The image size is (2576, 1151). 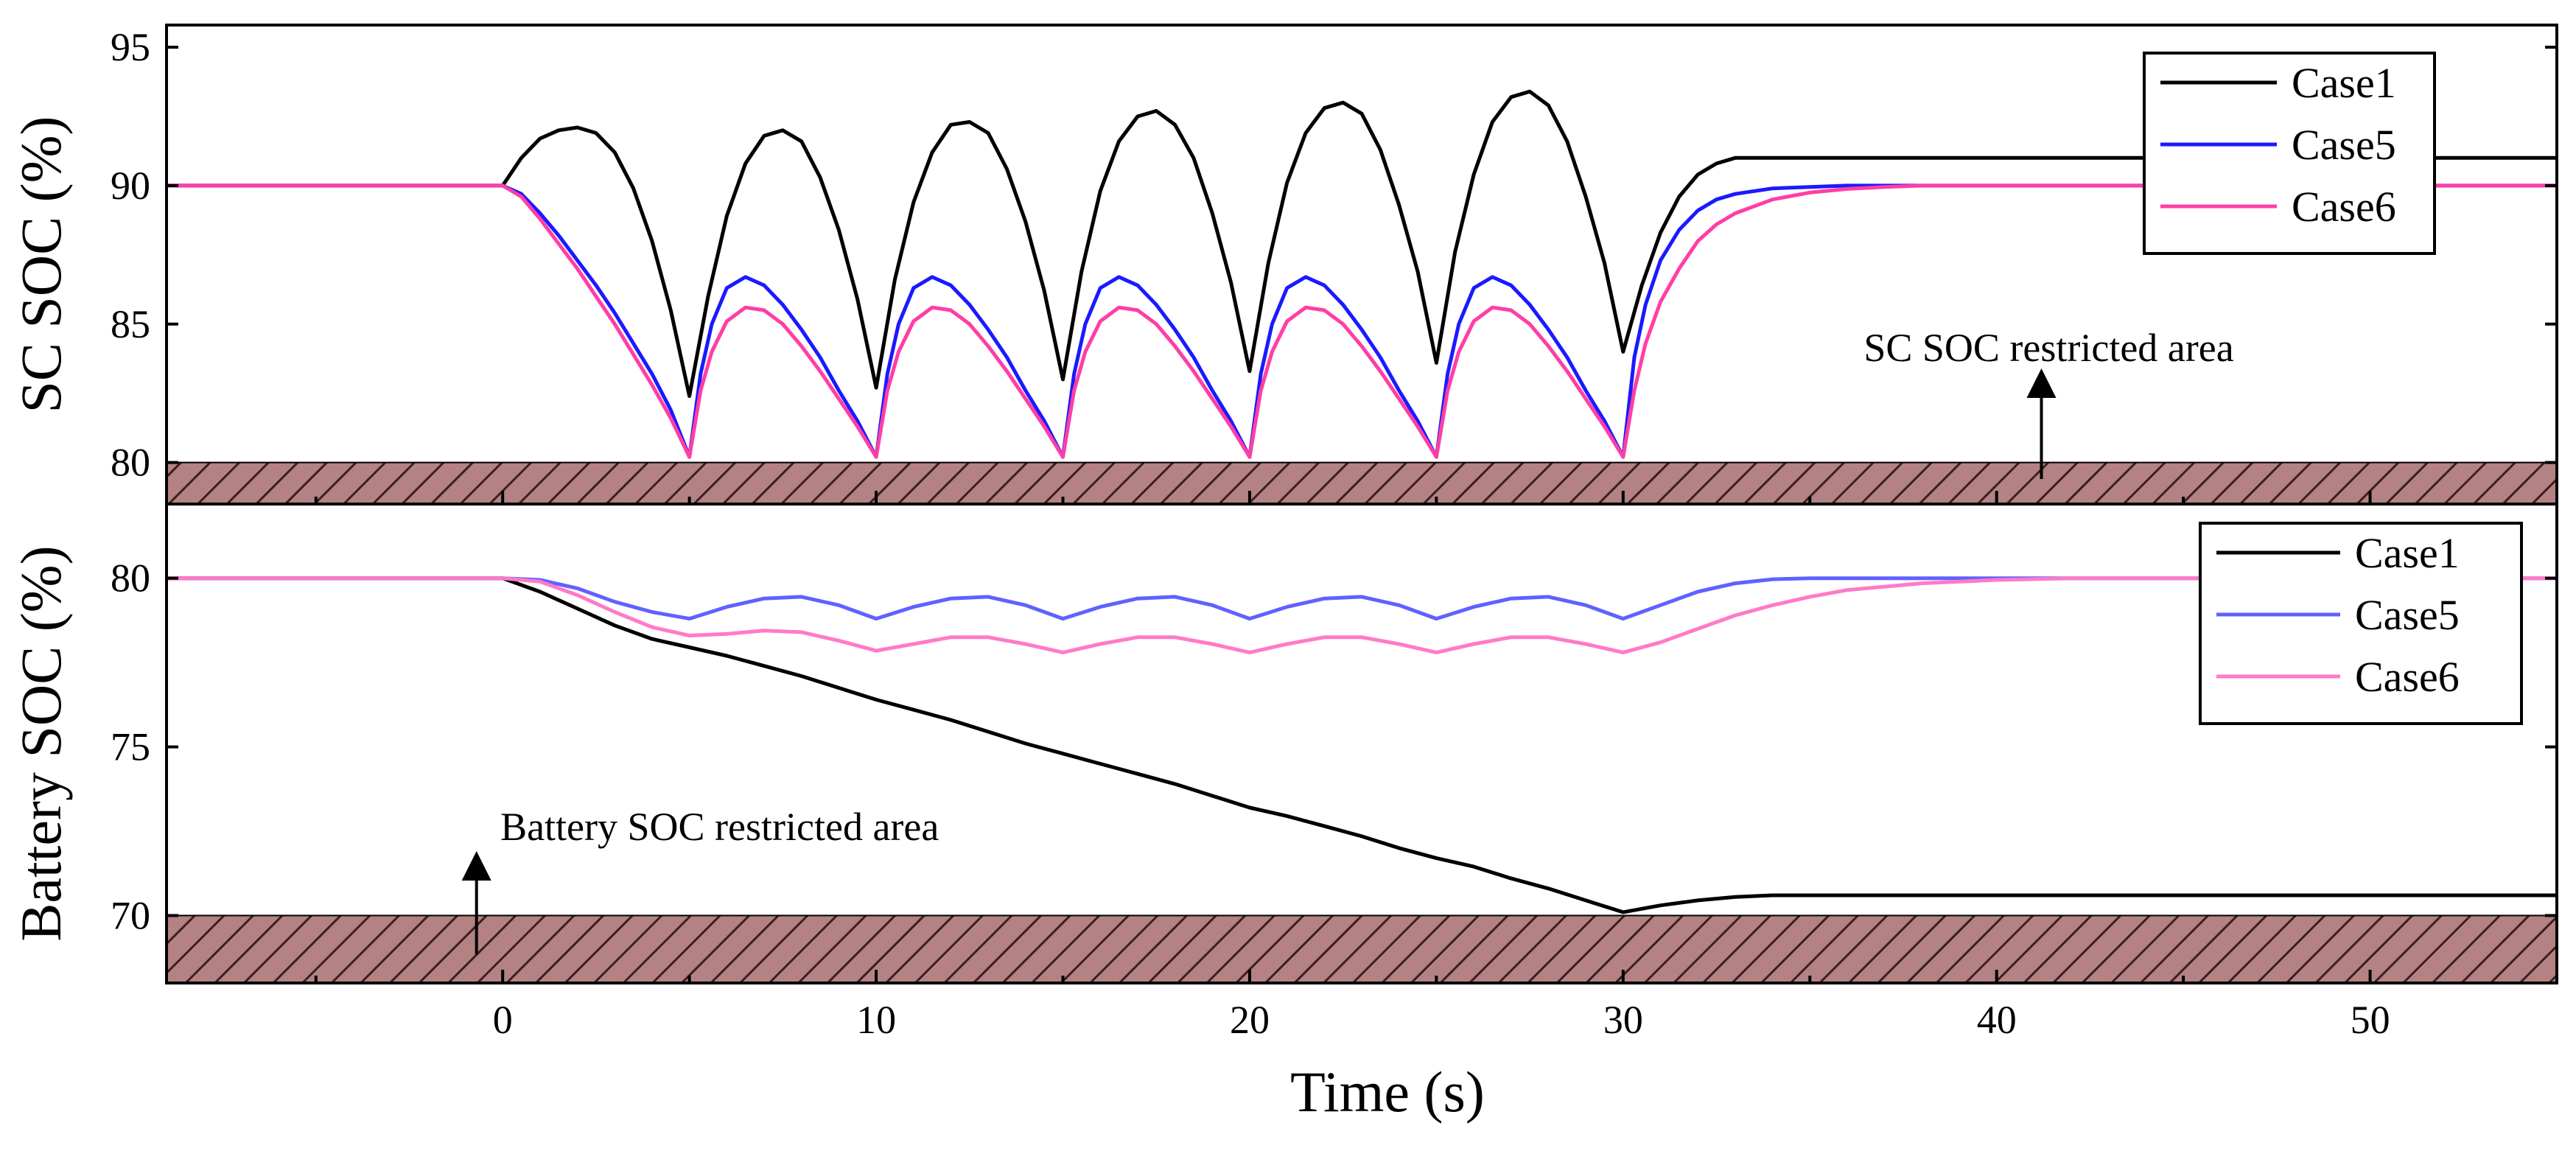 What do you see at coordinates (1387, 1092) in the screenshot?
I see `time-axis-title: Time (s)` at bounding box center [1387, 1092].